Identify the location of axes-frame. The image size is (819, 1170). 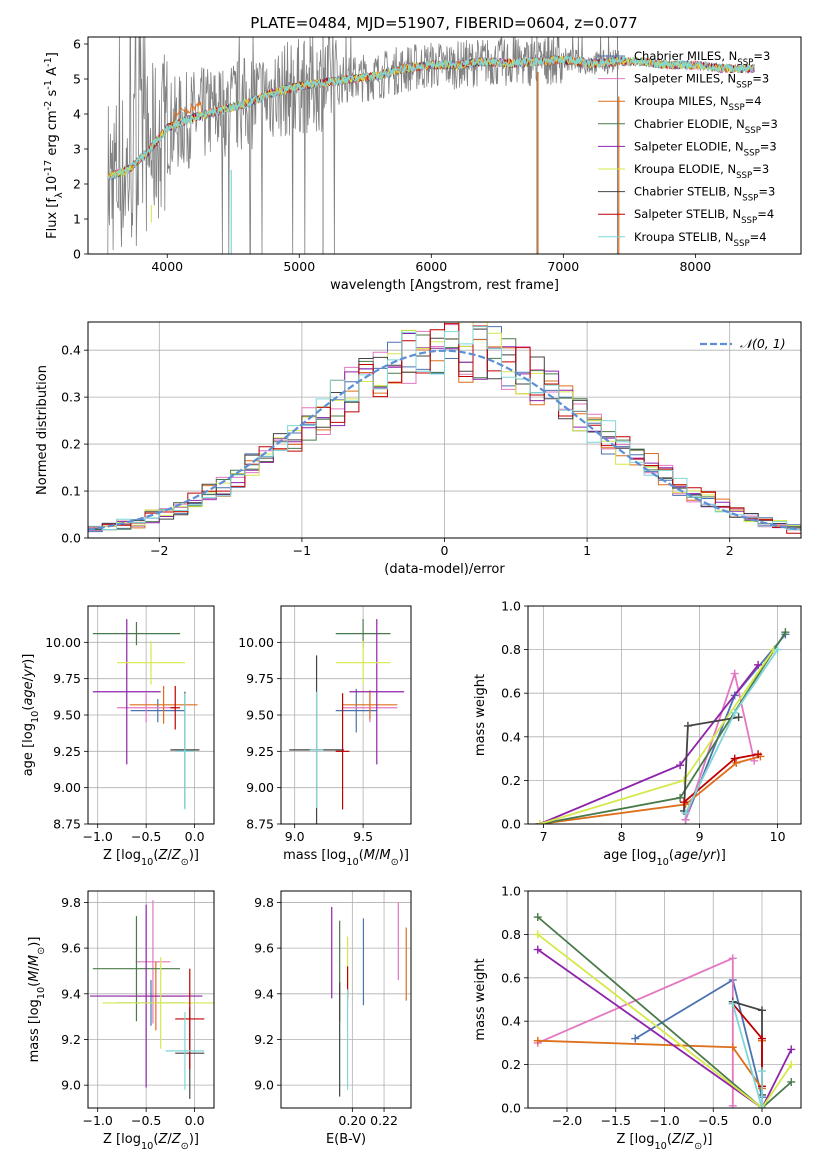
(664, 999).